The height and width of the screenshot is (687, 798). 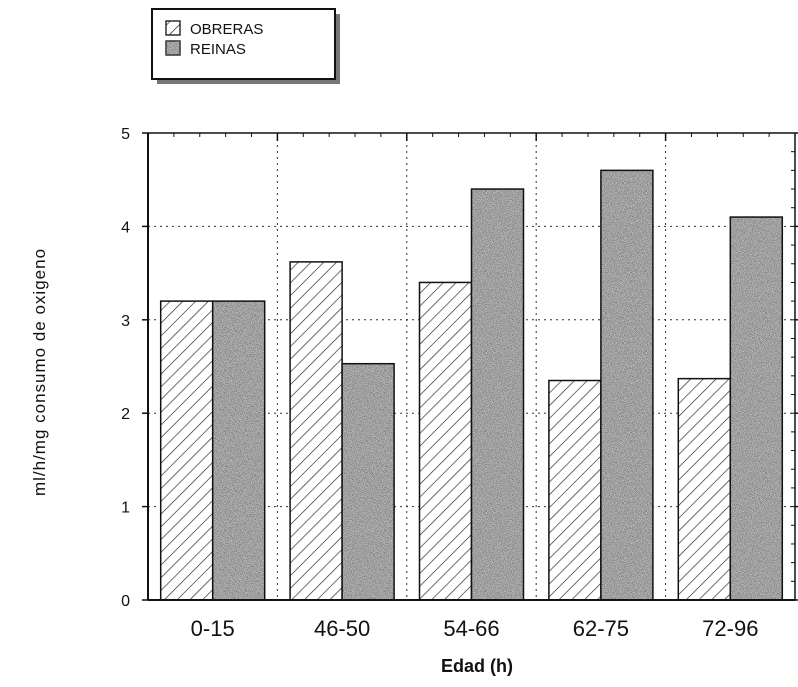 What do you see at coordinates (226, 29) in the screenshot?
I see `legend-label-obreras: OBRERAS` at bounding box center [226, 29].